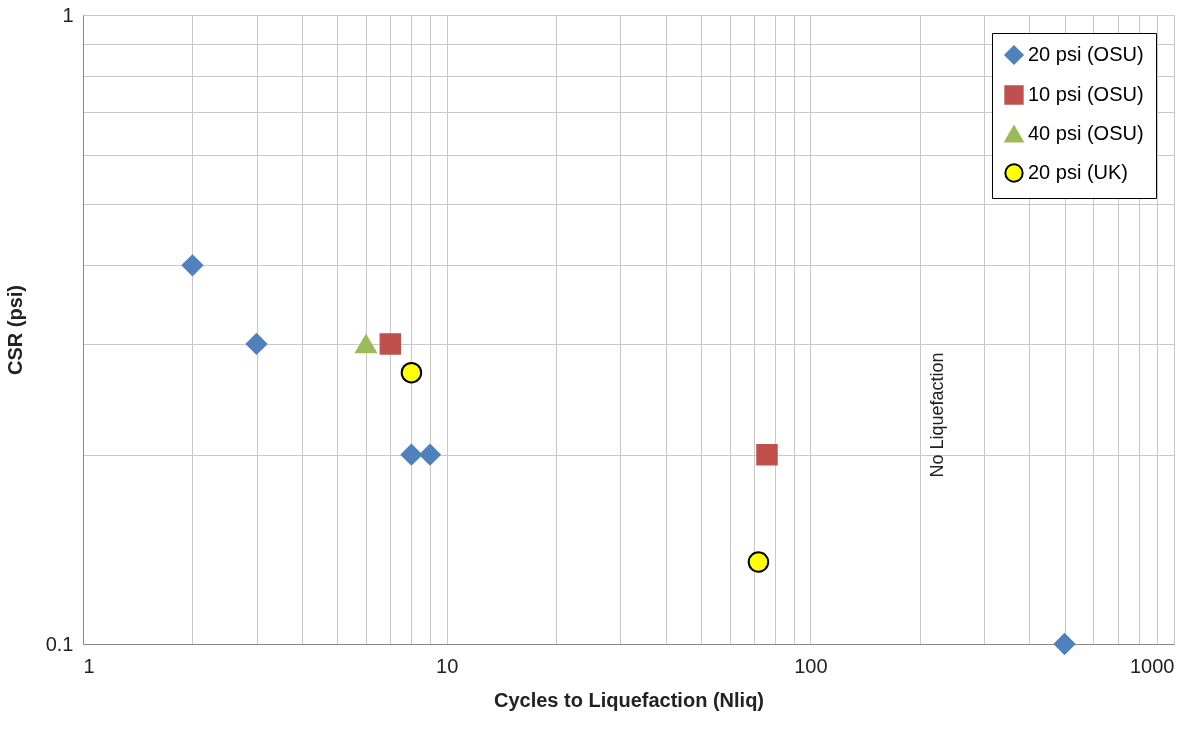 The height and width of the screenshot is (731, 1194). Describe the element at coordinates (14, 330) in the screenshot. I see `y-axis-title: CSR (psi)` at that location.